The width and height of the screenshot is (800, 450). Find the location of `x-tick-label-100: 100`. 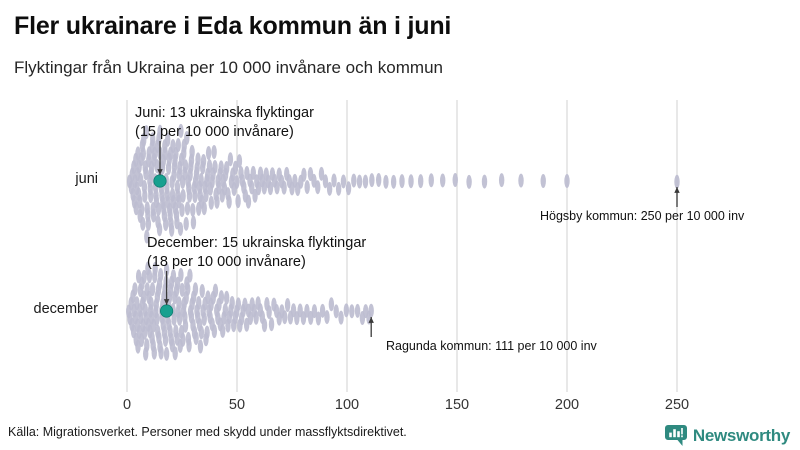

x-tick-label-100: 100 is located at coordinates (347, 405).